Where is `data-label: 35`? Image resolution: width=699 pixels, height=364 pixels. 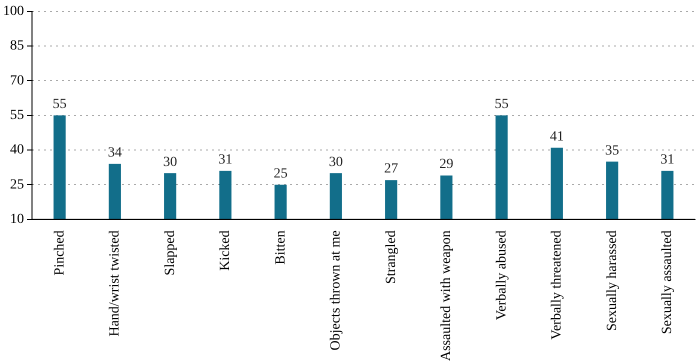
data-label: 35 is located at coordinates (612, 150).